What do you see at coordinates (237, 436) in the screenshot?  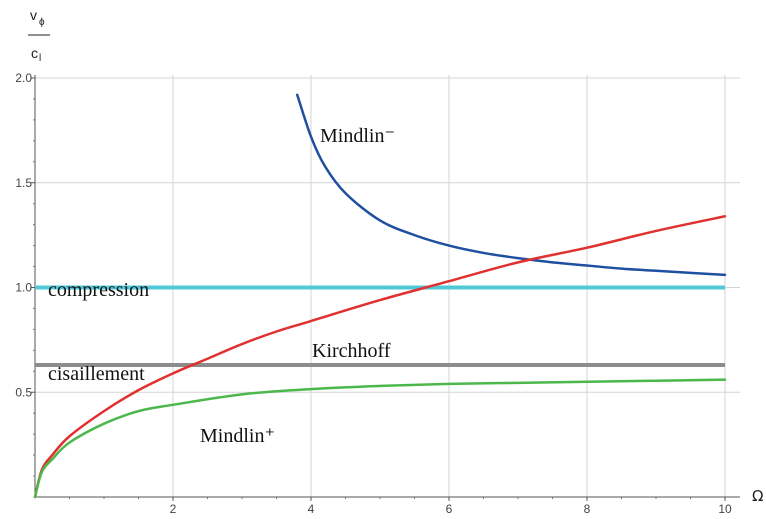 I see `series-label-mindlin-plus: Mindlin⁺` at bounding box center [237, 436].